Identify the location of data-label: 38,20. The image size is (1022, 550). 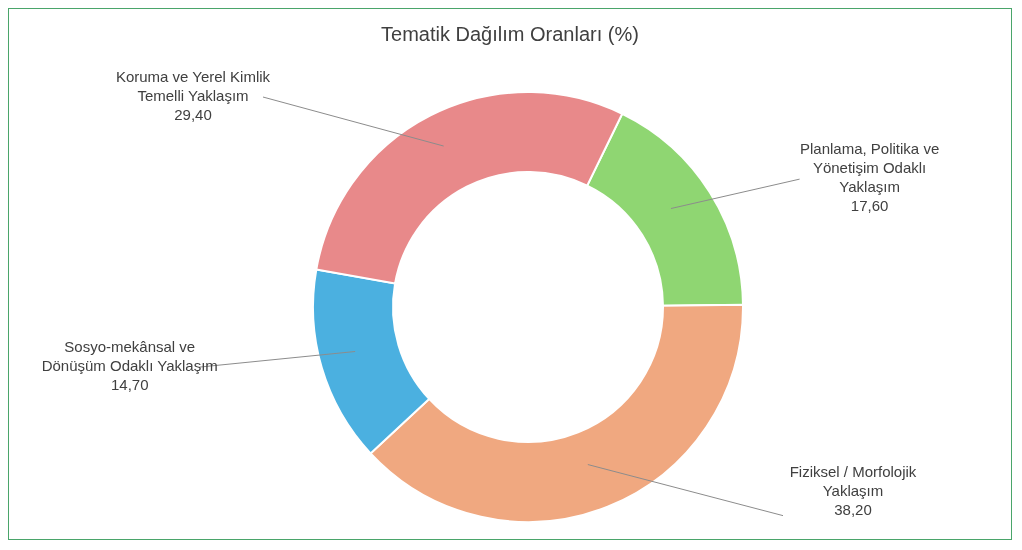
(853, 509).